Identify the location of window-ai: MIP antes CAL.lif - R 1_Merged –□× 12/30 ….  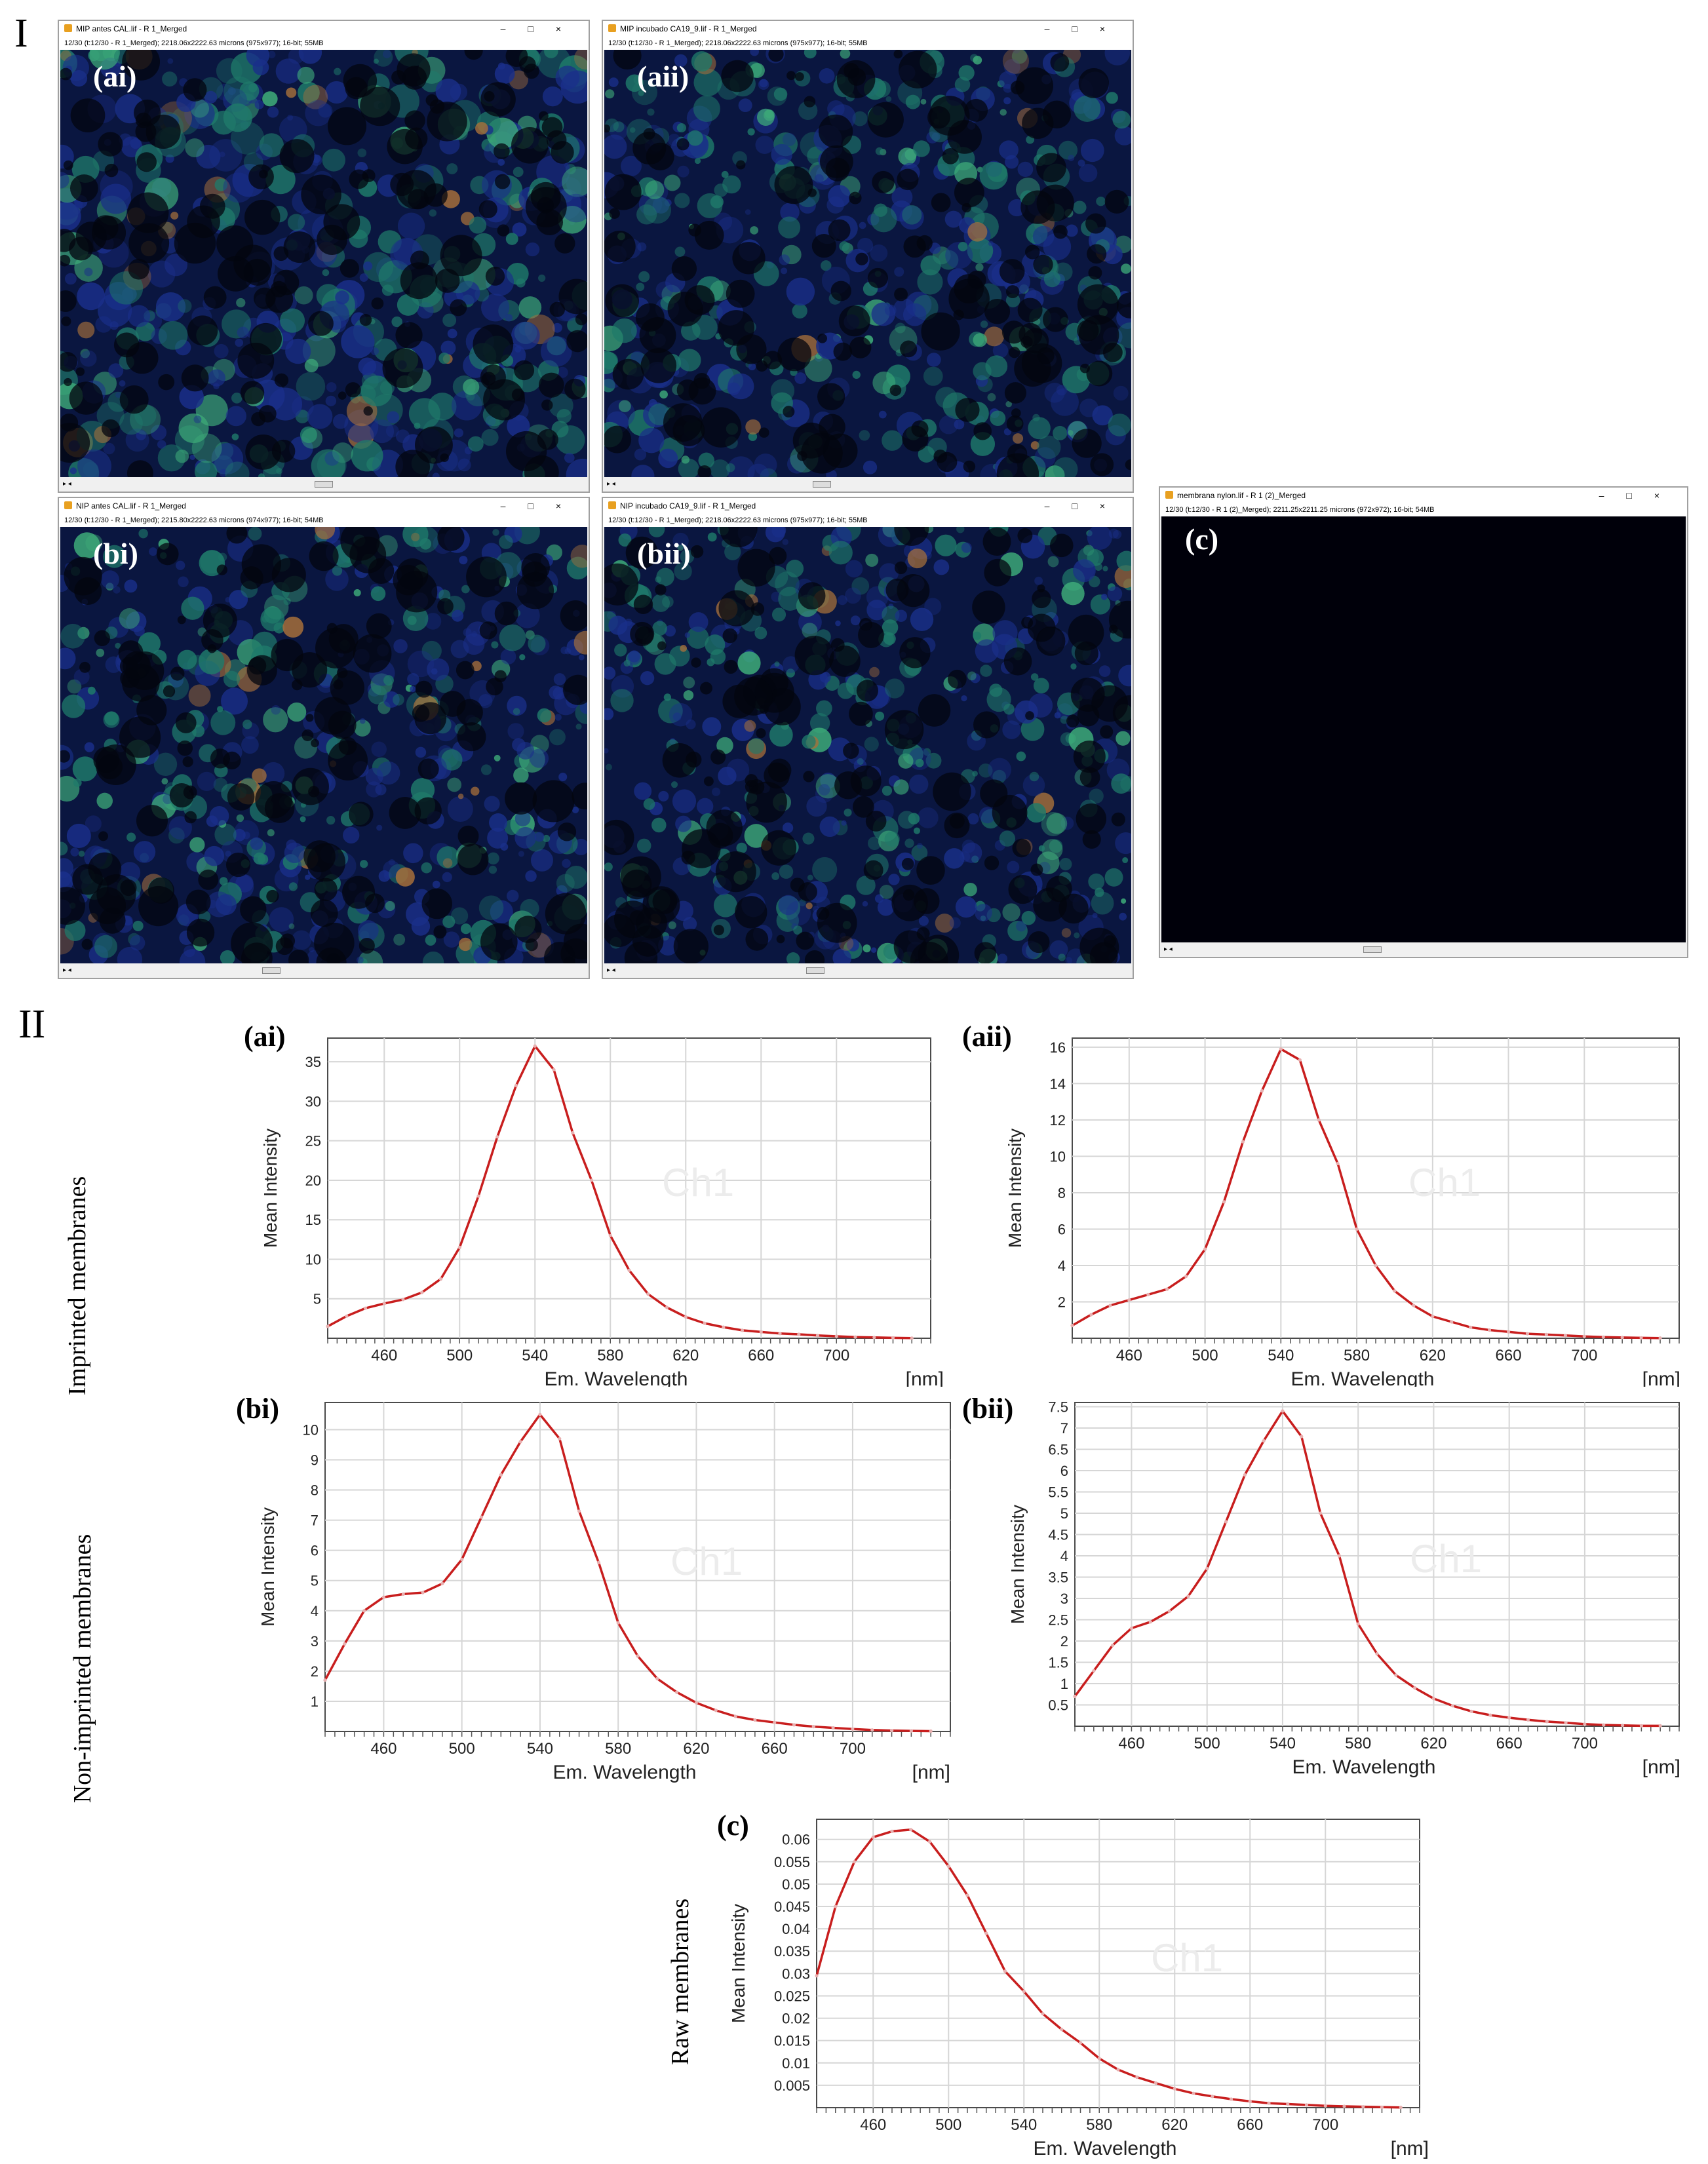
(324, 256).